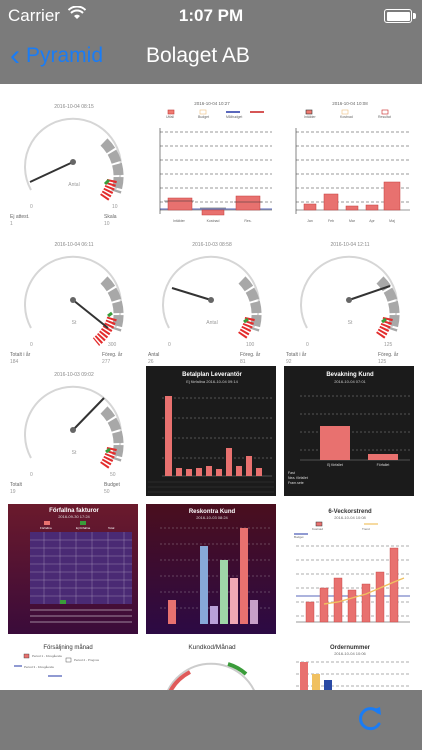  Describe the element at coordinates (213, 221) in the screenshot. I see `category-label: Kostnad` at that location.